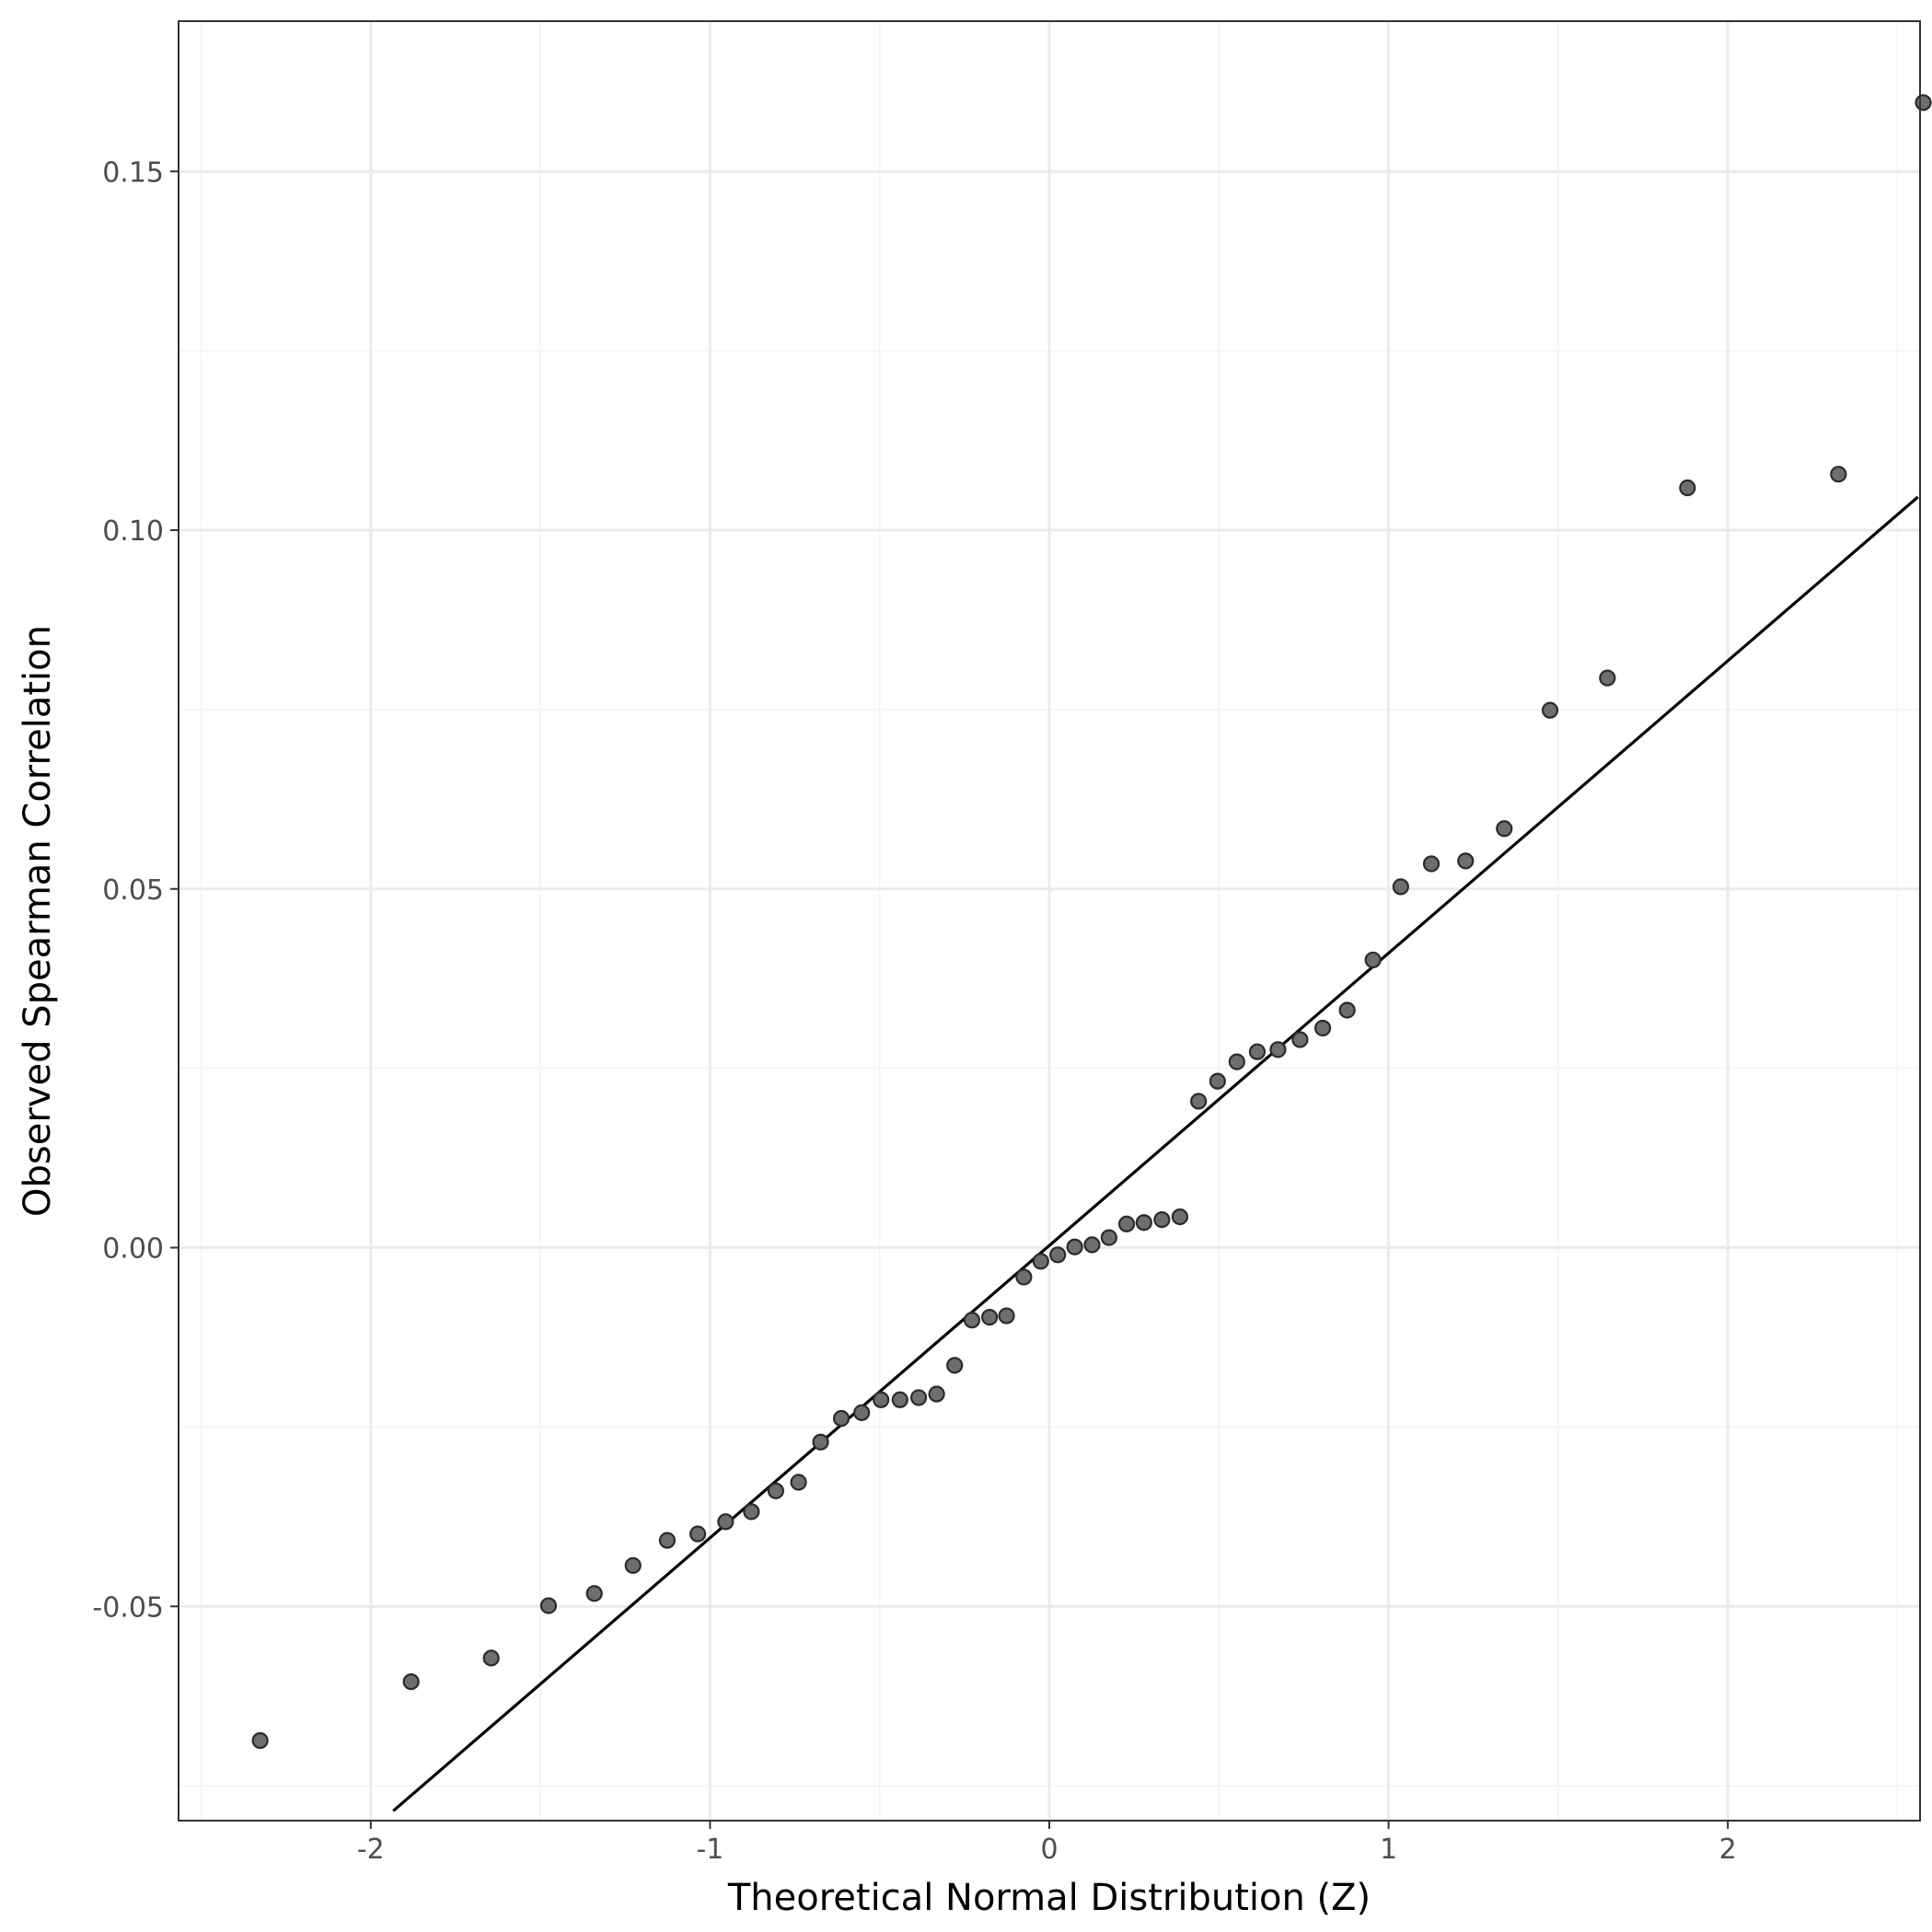 The image size is (1932, 1932). What do you see at coordinates (128, 1608) in the screenshot?
I see `y-tick-label: -0.05` at bounding box center [128, 1608].